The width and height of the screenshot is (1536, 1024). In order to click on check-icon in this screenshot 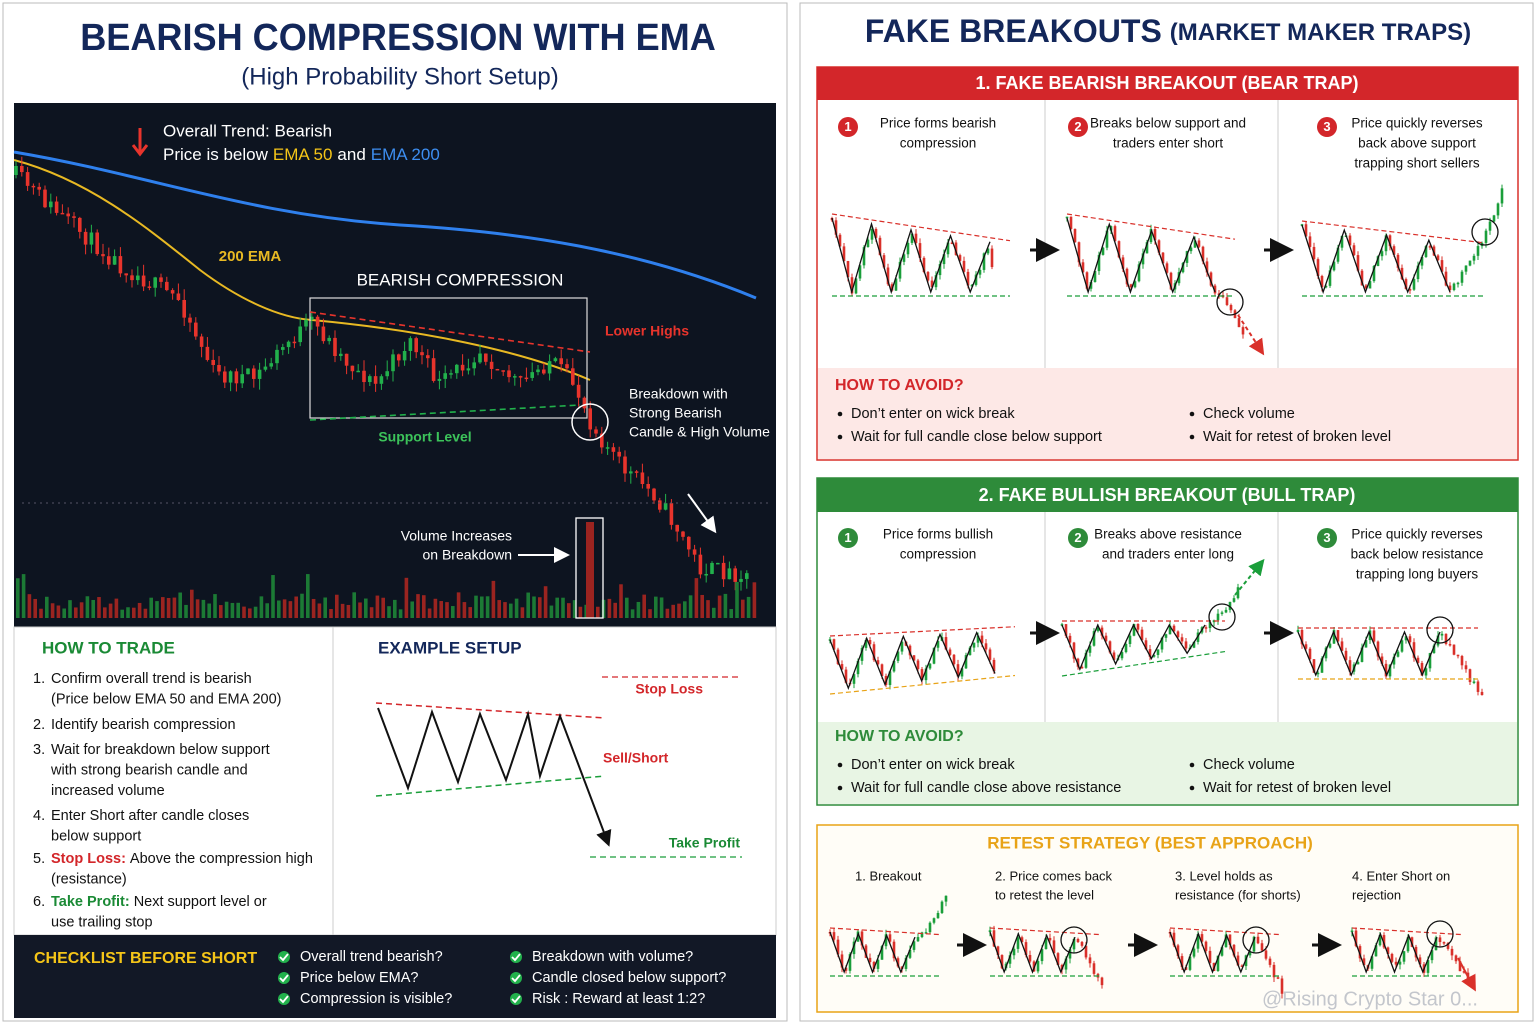, I will do `click(284, 957)`.